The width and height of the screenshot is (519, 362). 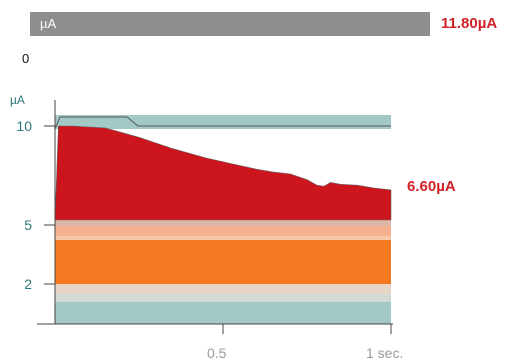 I want to click on current-reading-label: 6.60µA, so click(x=431, y=186).